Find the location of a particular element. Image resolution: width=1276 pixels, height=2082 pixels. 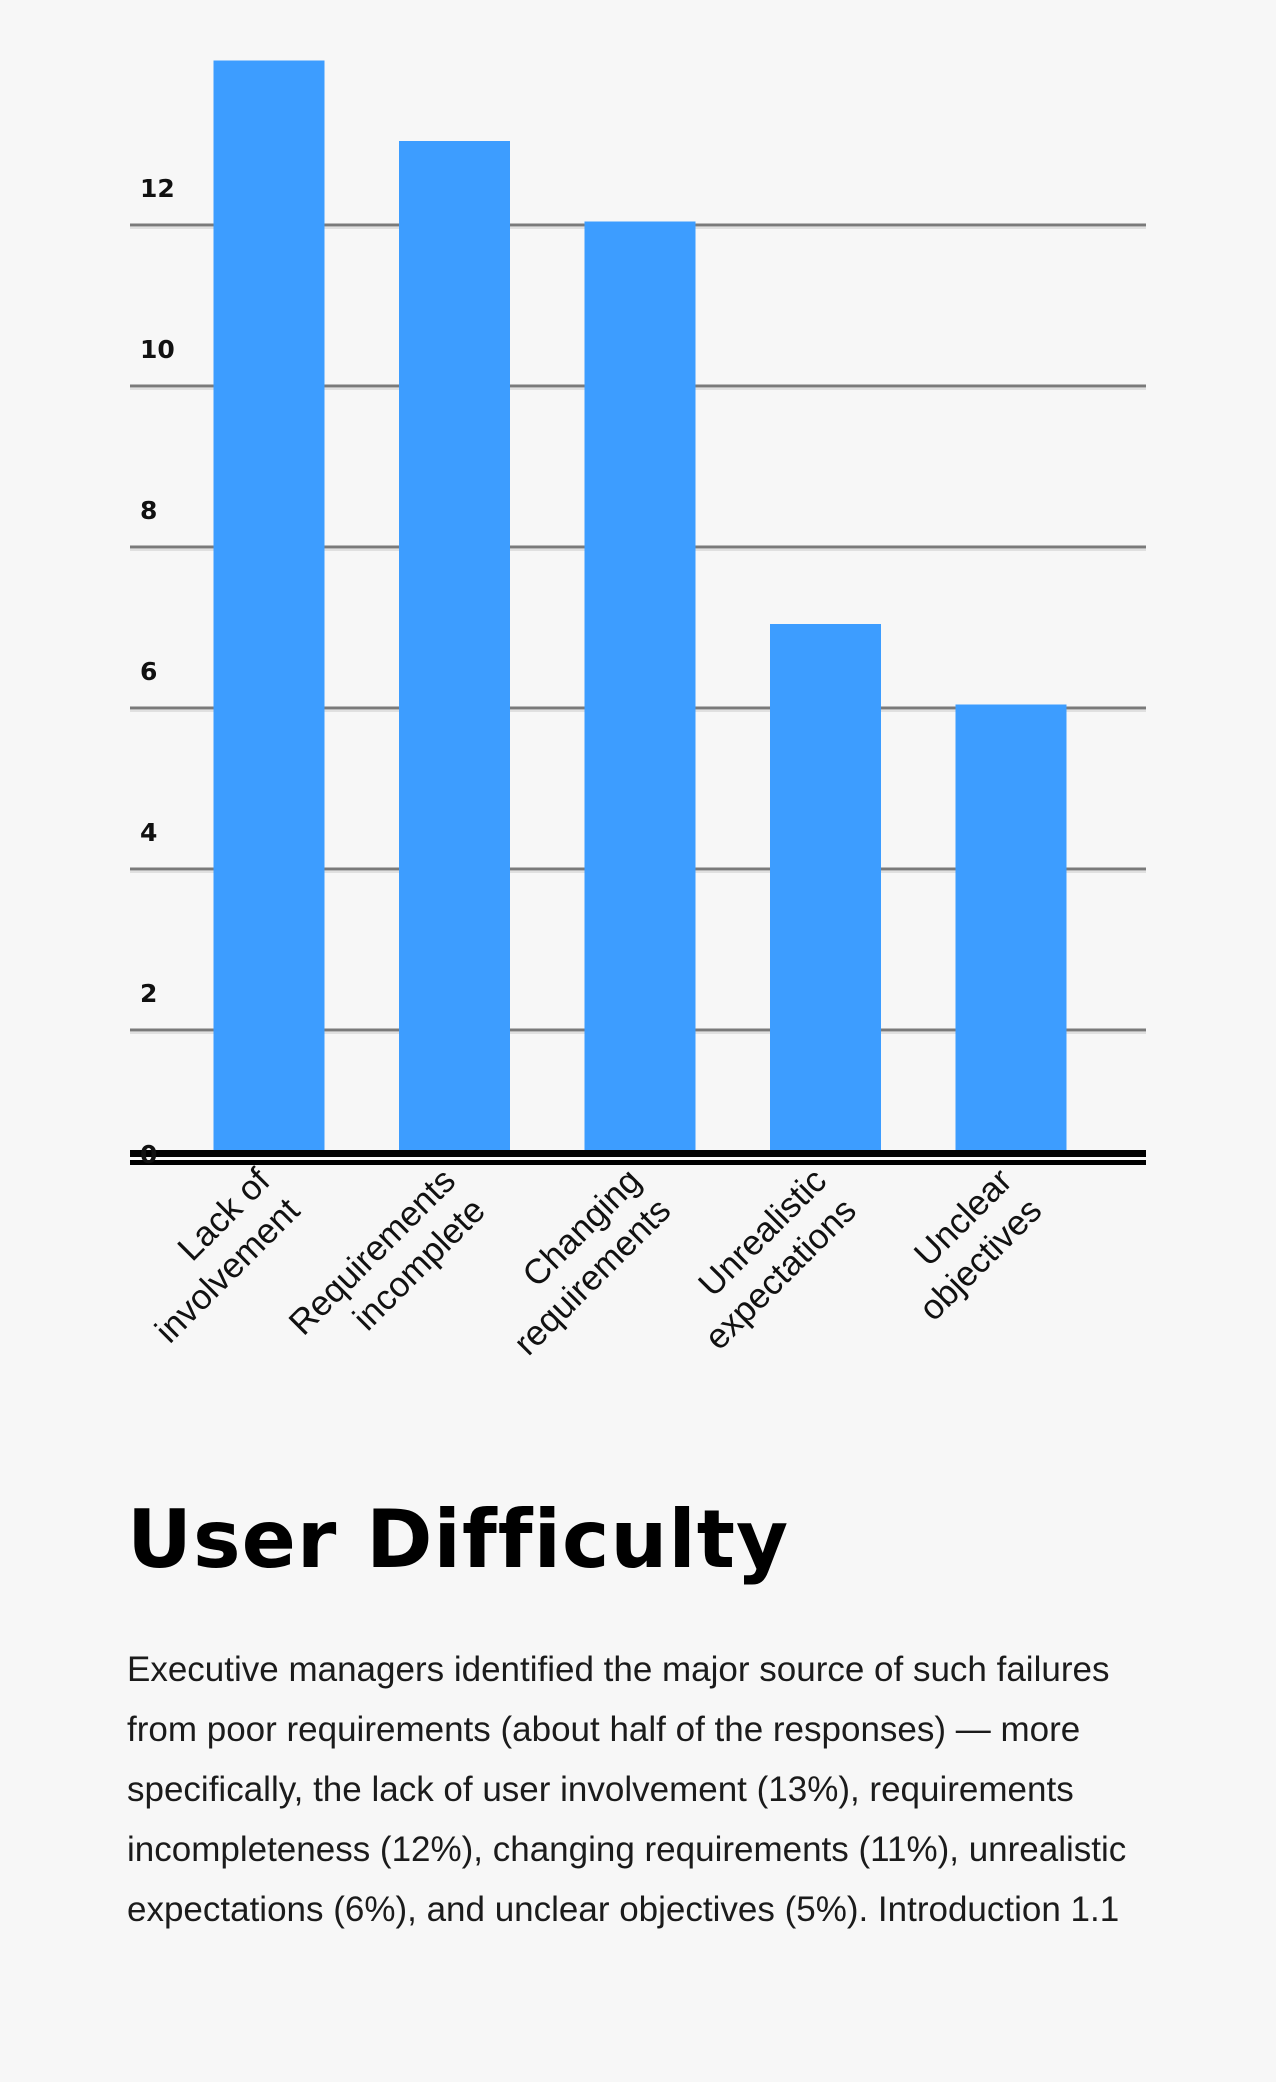

x-axis is located at coordinates (638, 1157).